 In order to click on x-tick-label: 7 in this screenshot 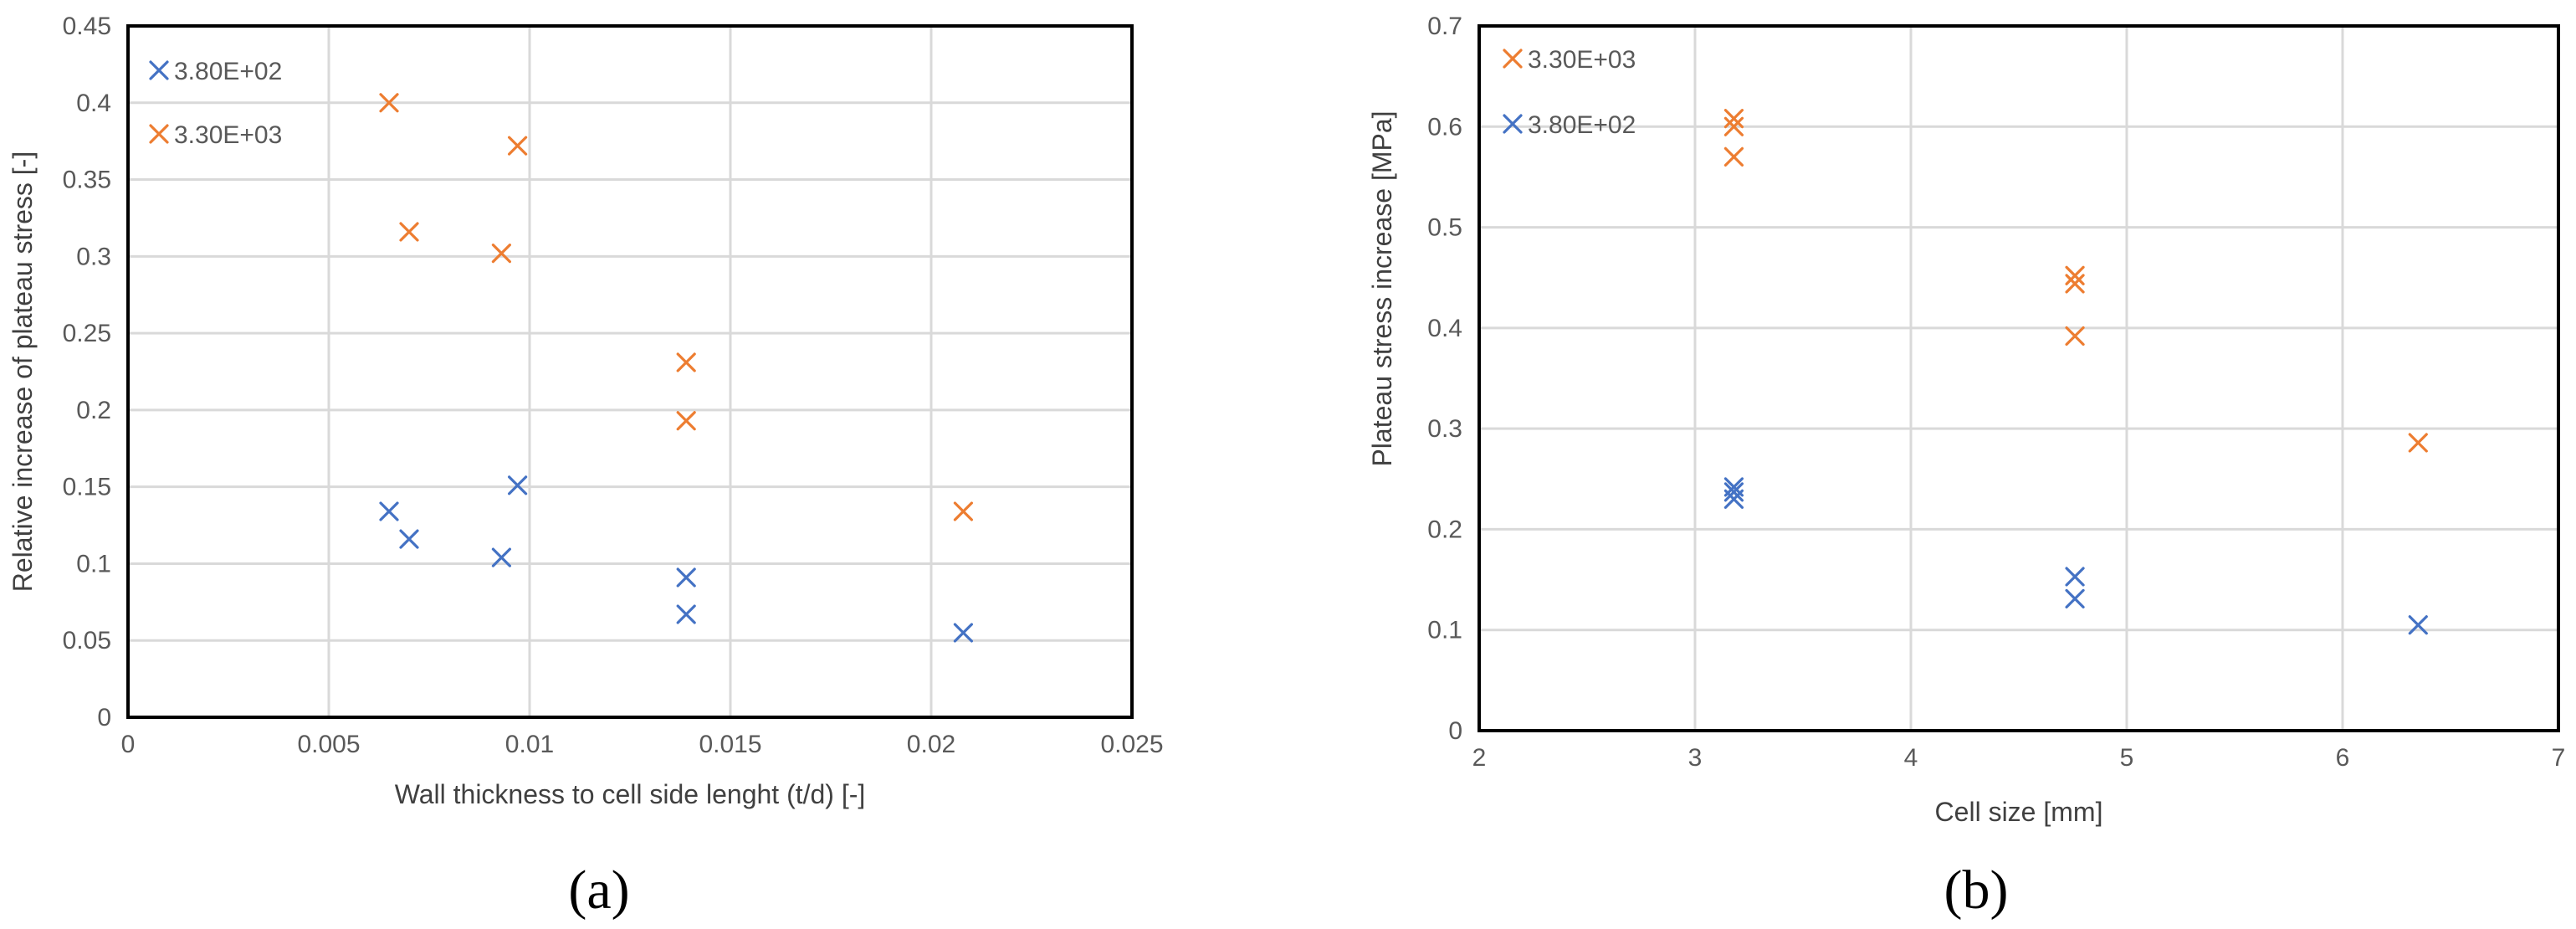, I will do `click(2559, 758)`.